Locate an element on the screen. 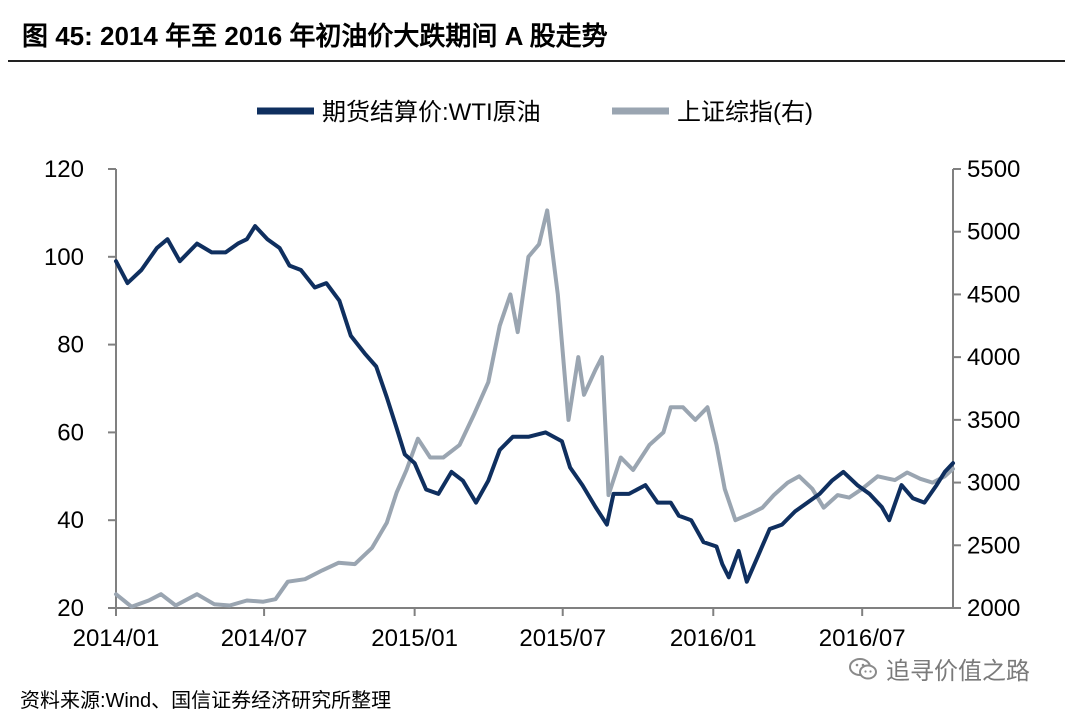 The height and width of the screenshot is (713, 1073). left-axis-ticks: 20 40 60 80 100 120 is located at coordinates (80, 389).